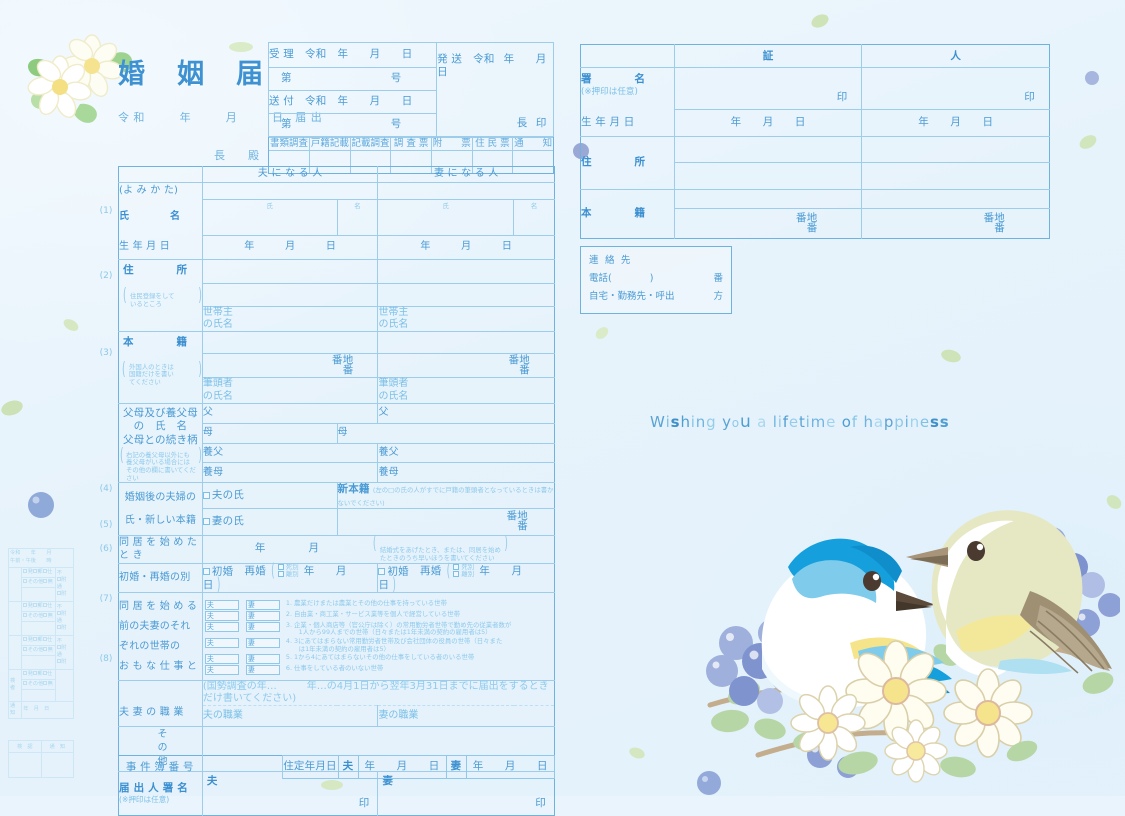  Describe the element at coordinates (466, 191) in the screenshot. I see `field-yomikata-wife` at that location.